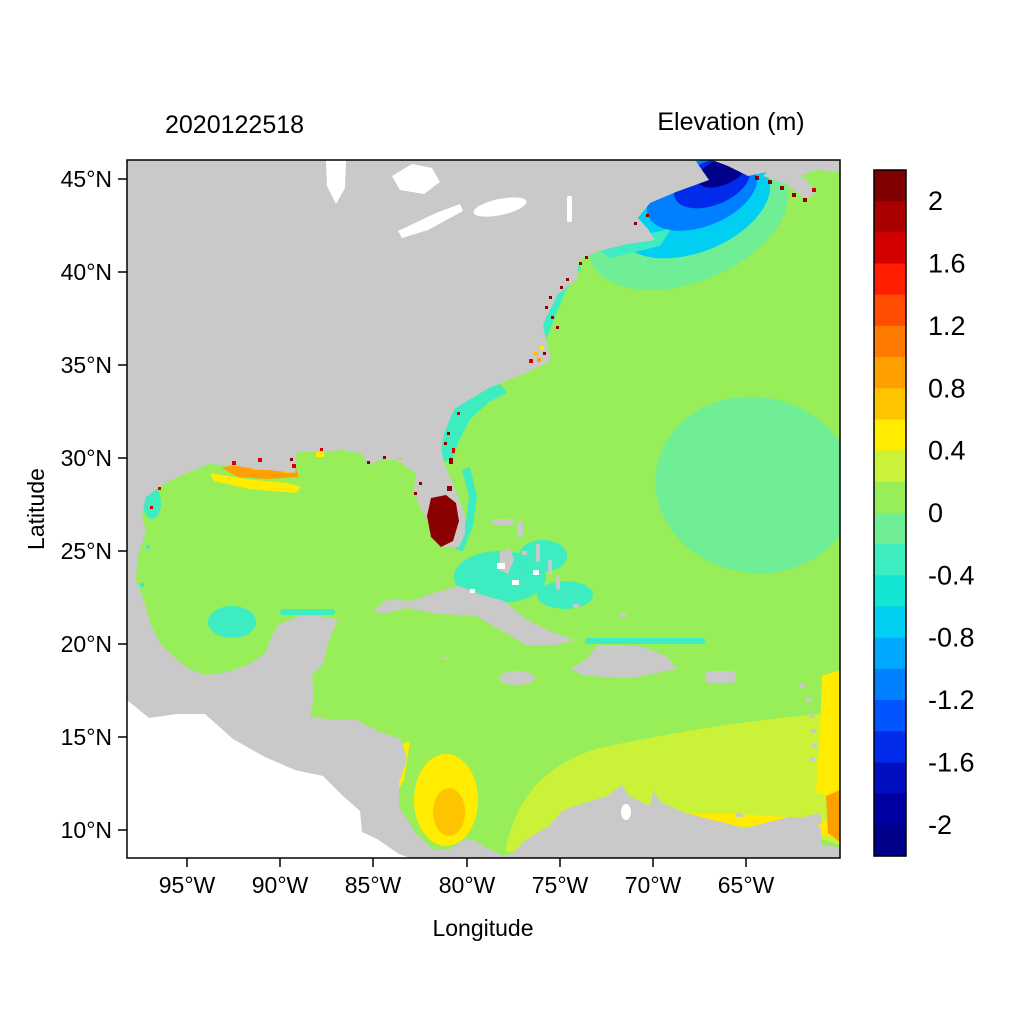 Image resolution: width=1024 pixels, height=1024 pixels. Describe the element at coordinates (373, 885) in the screenshot. I see `x-tick-label: 85°W` at that location.